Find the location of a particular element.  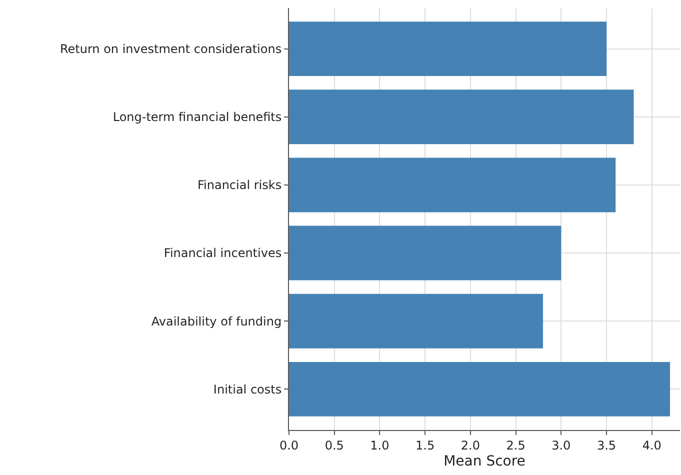

x-tick-label: 4.0 is located at coordinates (652, 445).